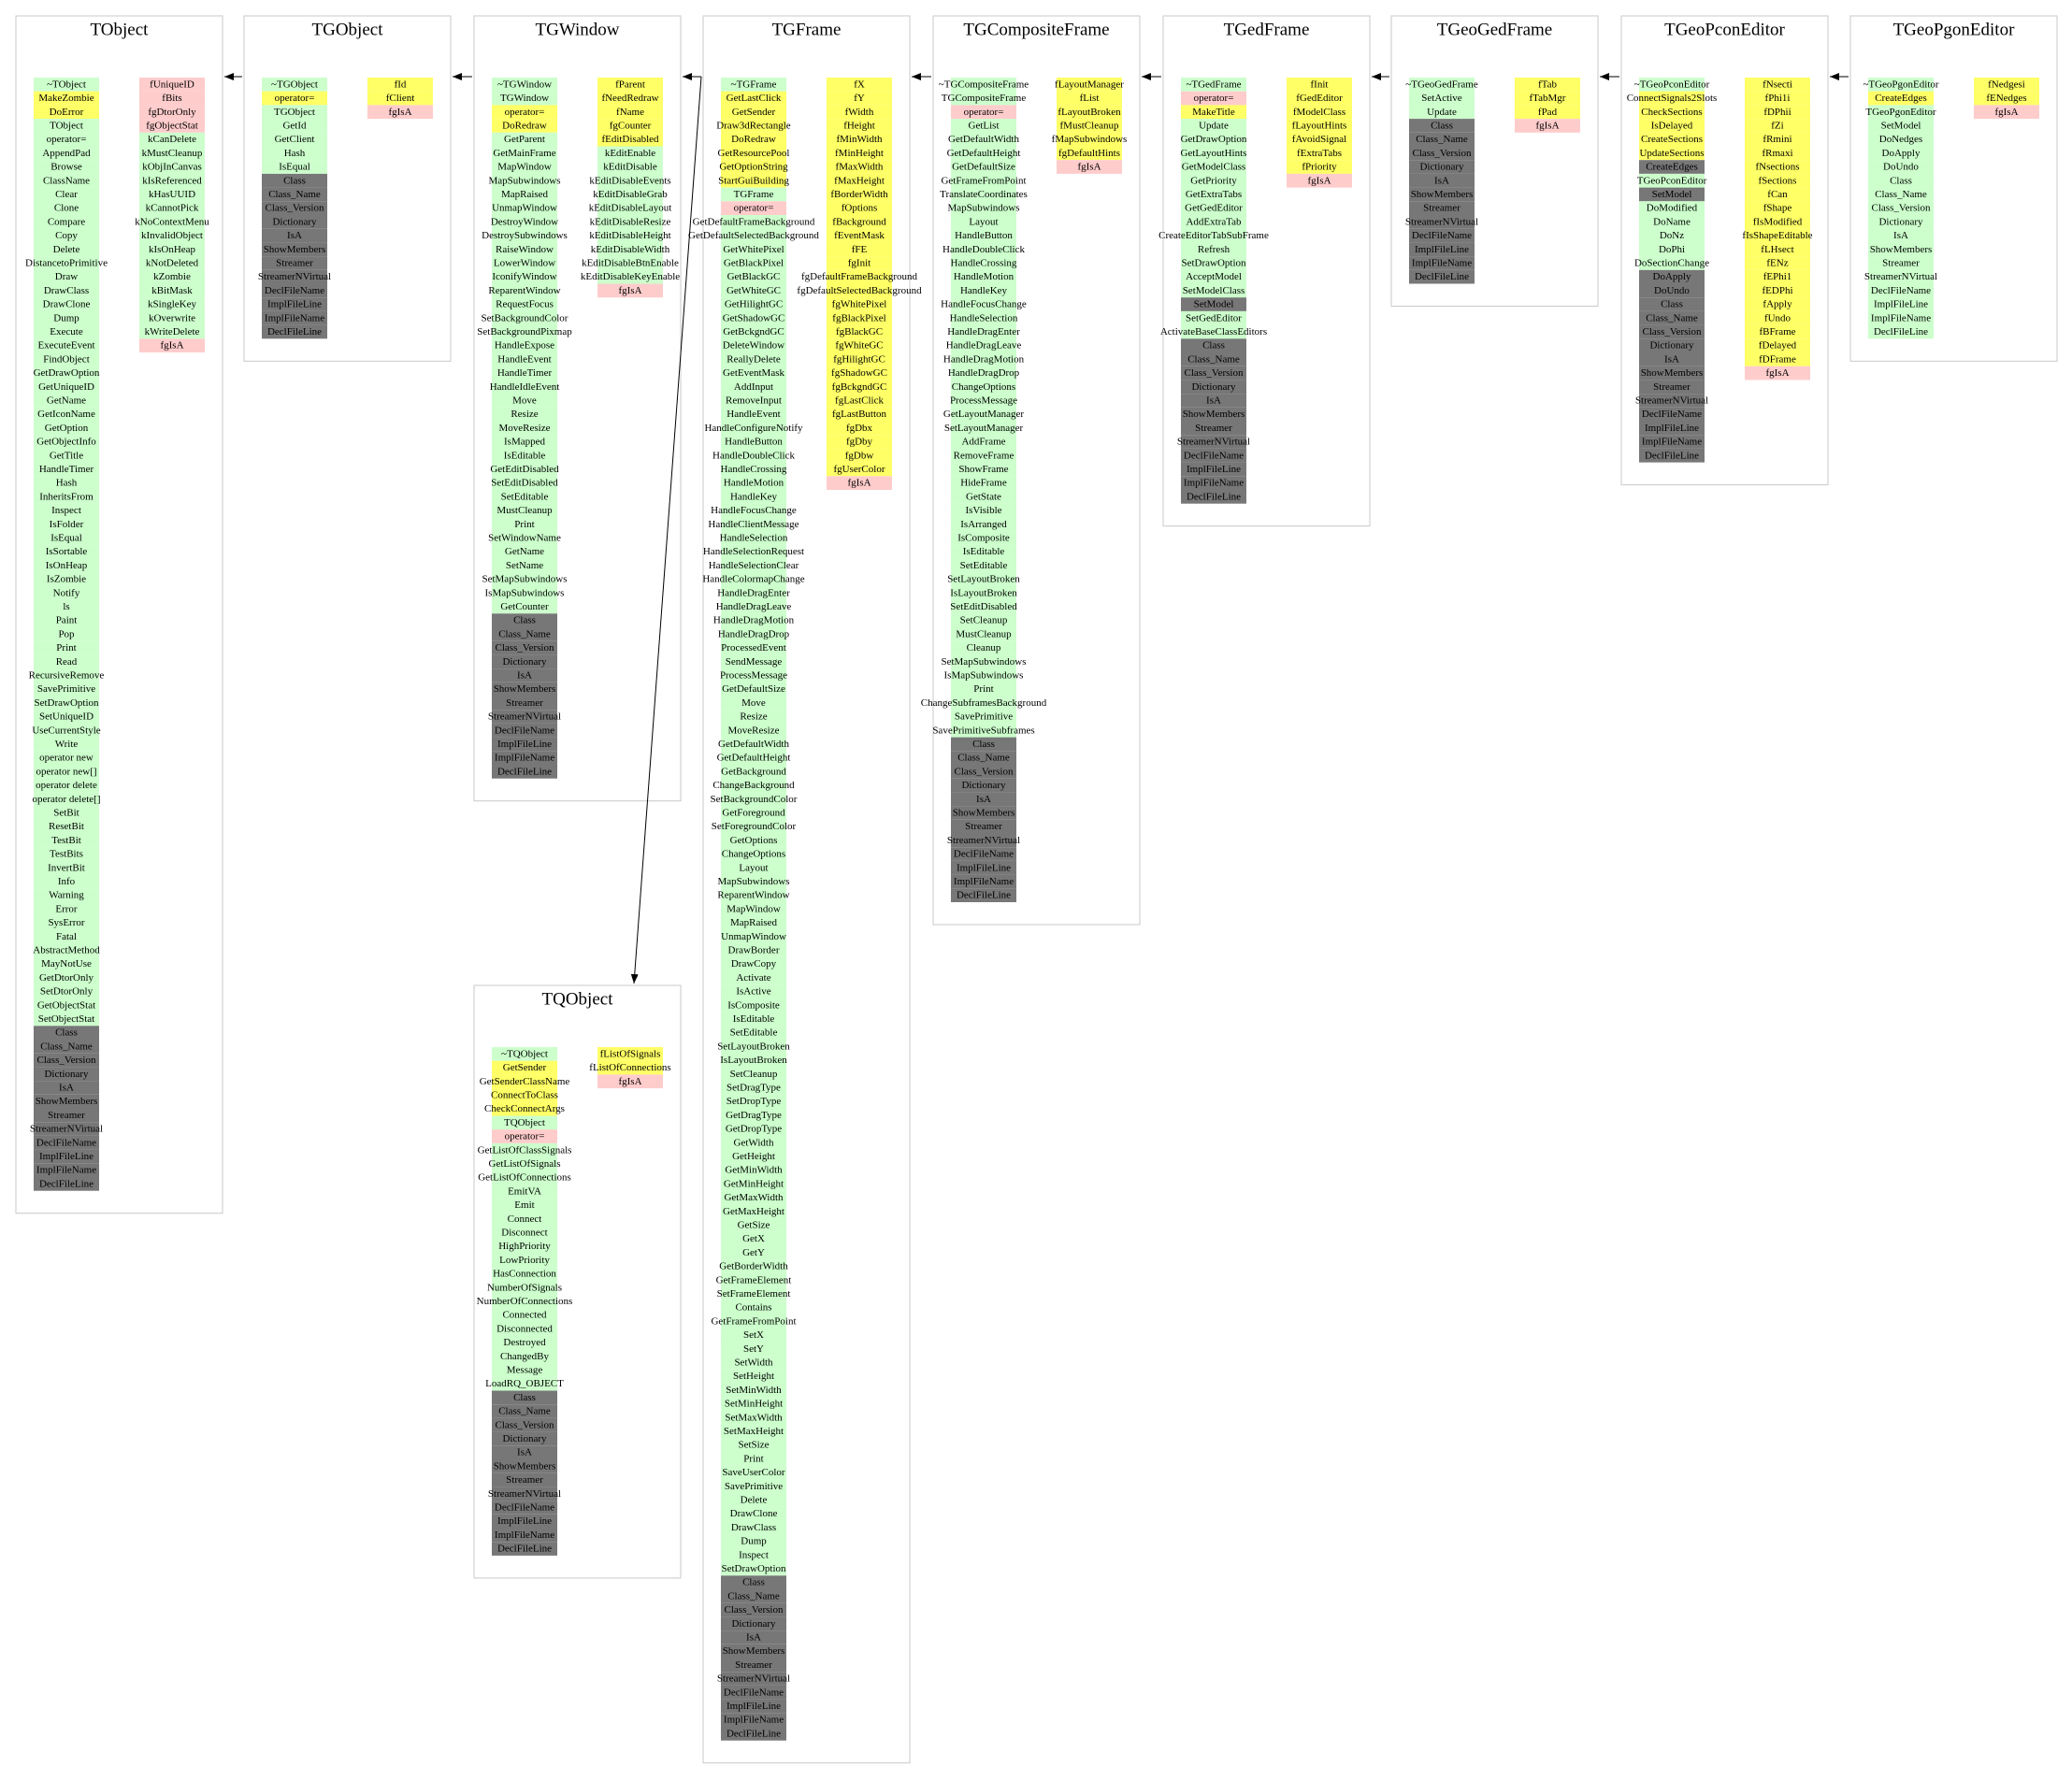 The height and width of the screenshot is (1781, 2072). What do you see at coordinates (984, 400) in the screenshot?
I see `method-name: ProcessMessage` at bounding box center [984, 400].